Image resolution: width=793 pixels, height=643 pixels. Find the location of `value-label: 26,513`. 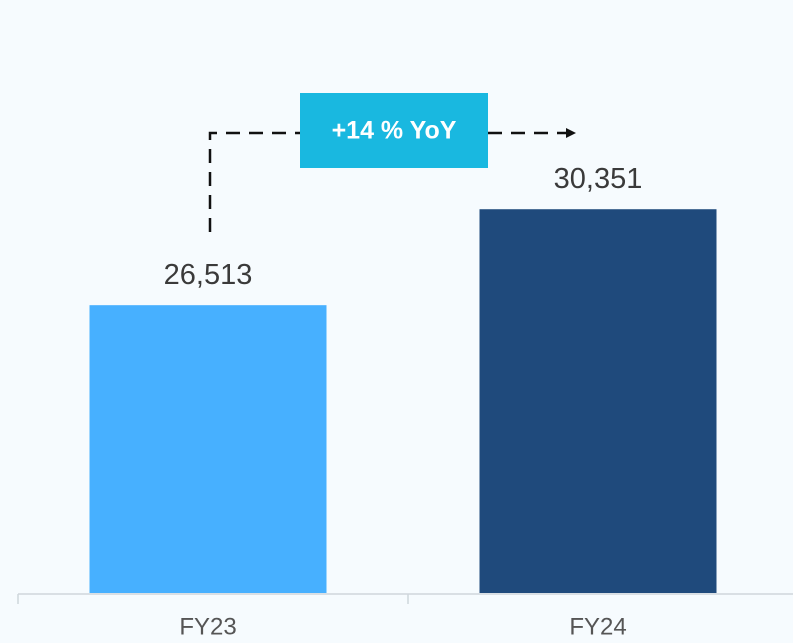

value-label: 26,513 is located at coordinates (208, 275).